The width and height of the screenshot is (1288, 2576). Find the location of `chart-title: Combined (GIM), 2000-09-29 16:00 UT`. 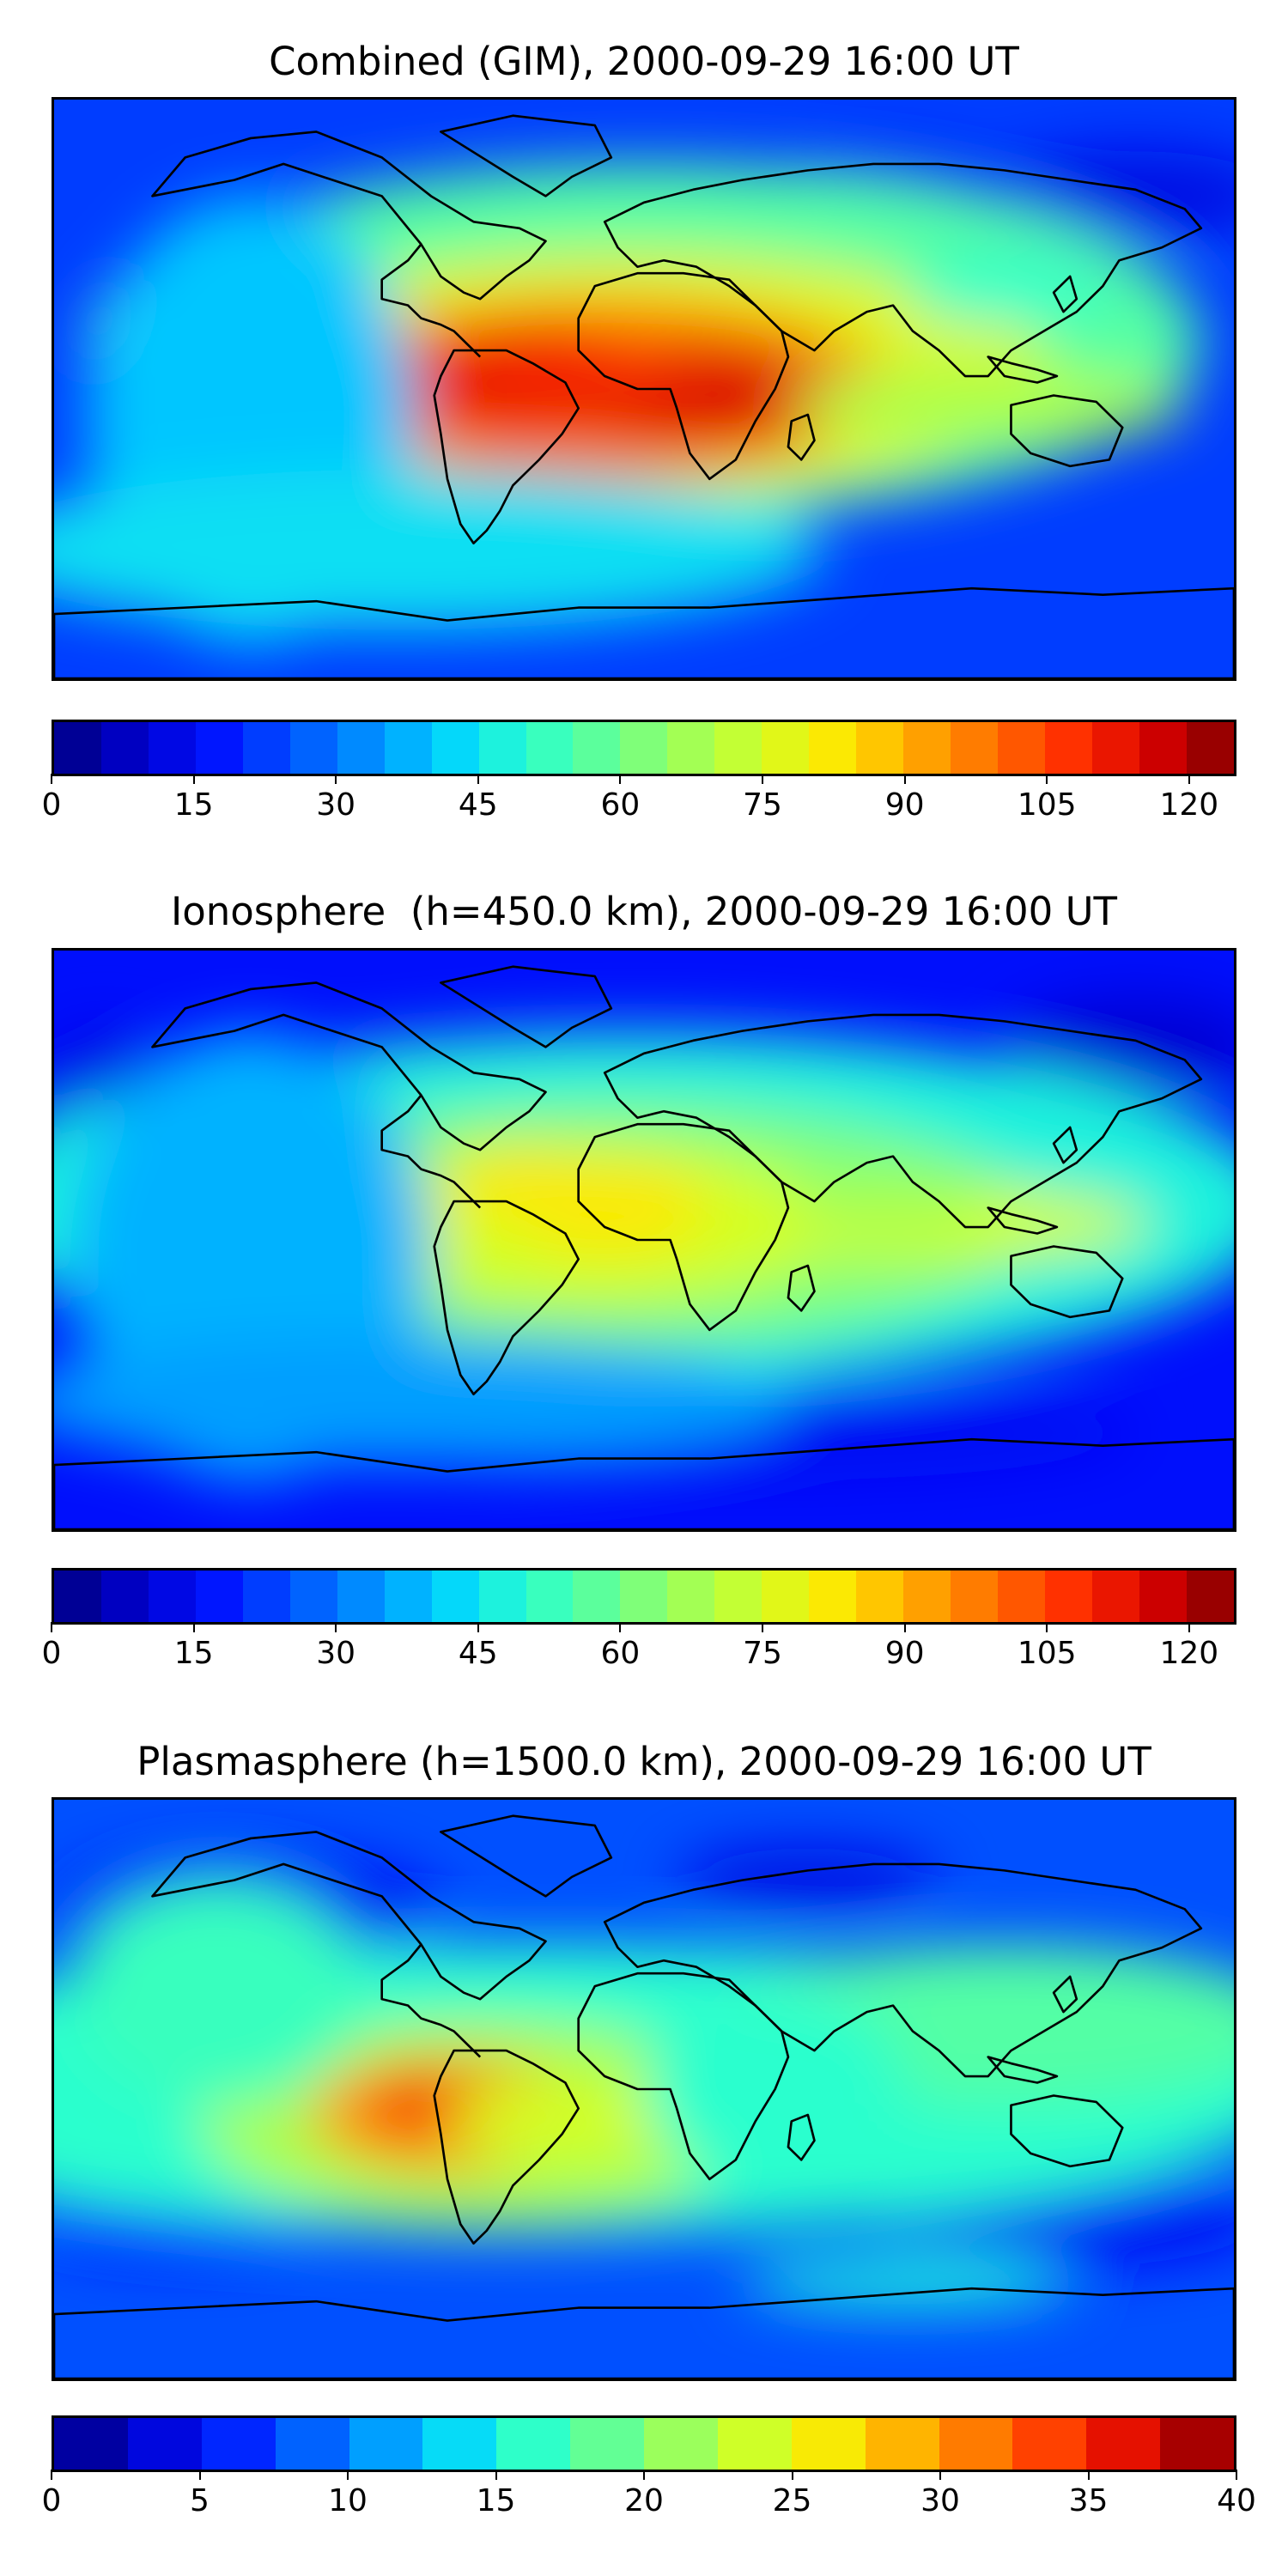

chart-title: Combined (GIM), 2000-09-29 16:00 UT is located at coordinates (644, 61).